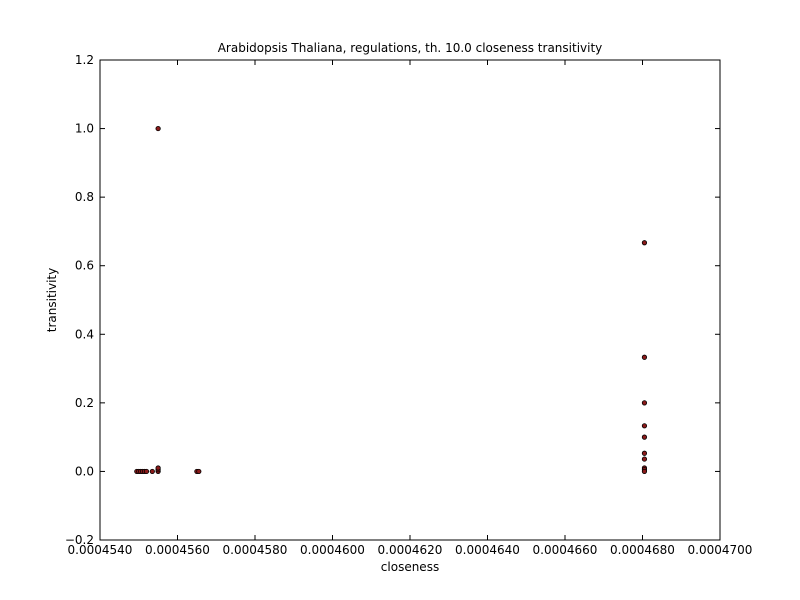  I want to click on y-tick-label: 0.0, so click(84, 471).